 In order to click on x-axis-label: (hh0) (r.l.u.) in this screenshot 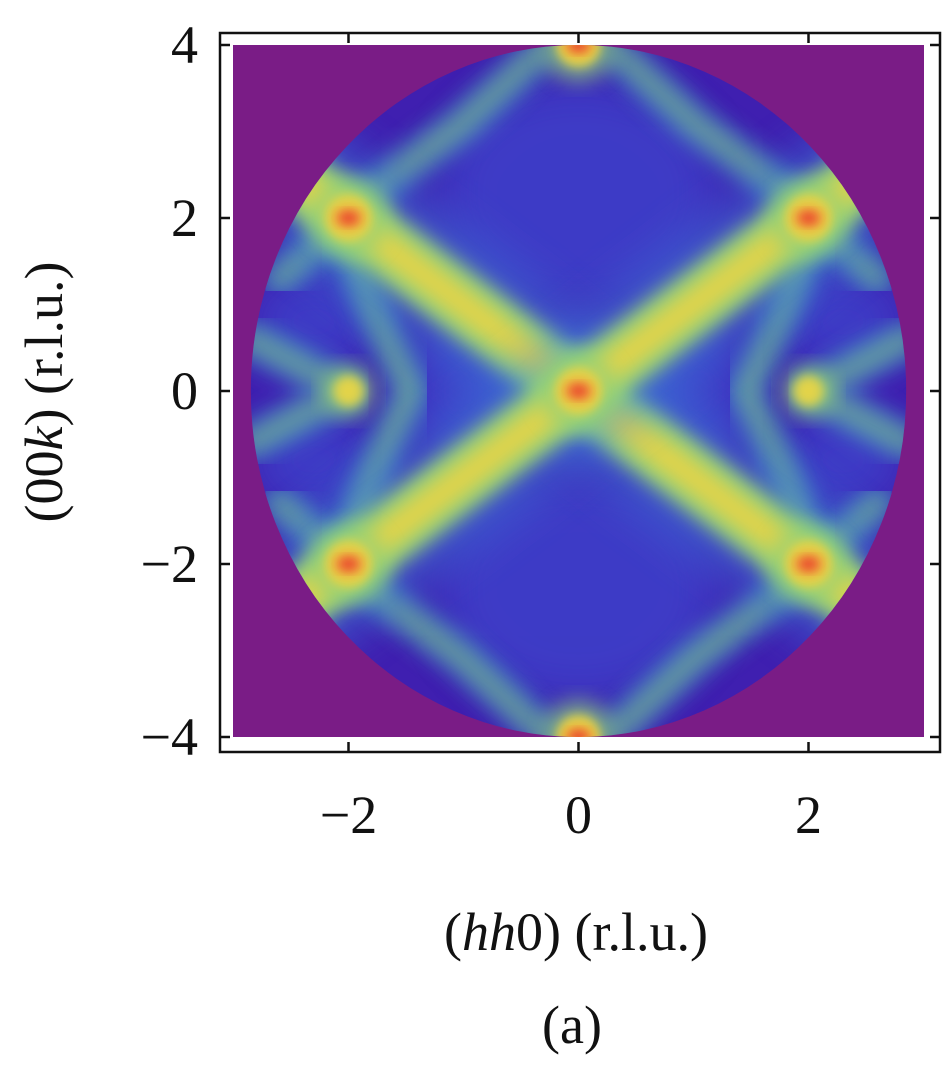, I will do `click(576, 932)`.